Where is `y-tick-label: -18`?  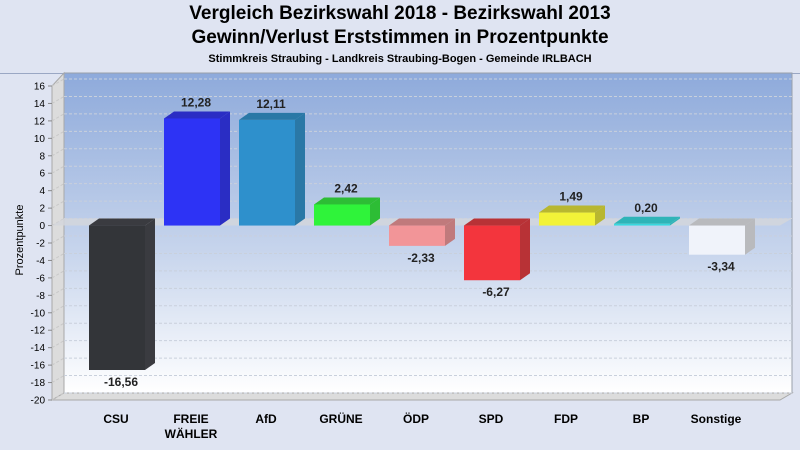
y-tick-label: -18 is located at coordinates (38, 383).